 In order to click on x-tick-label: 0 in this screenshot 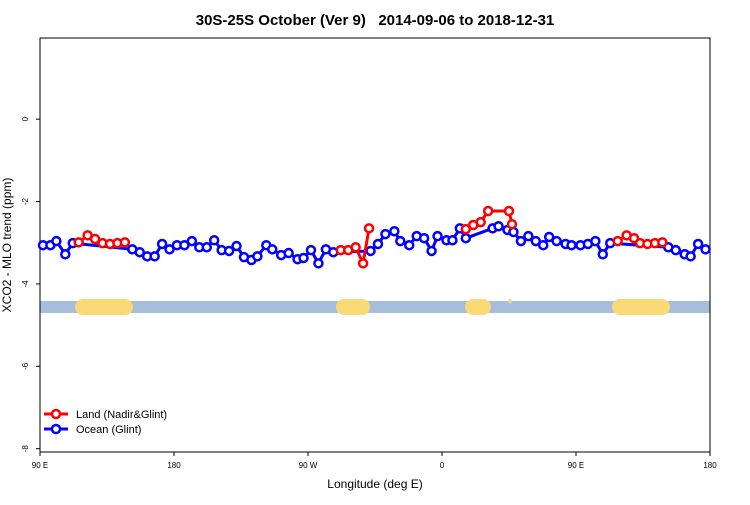, I will do `click(442, 465)`.